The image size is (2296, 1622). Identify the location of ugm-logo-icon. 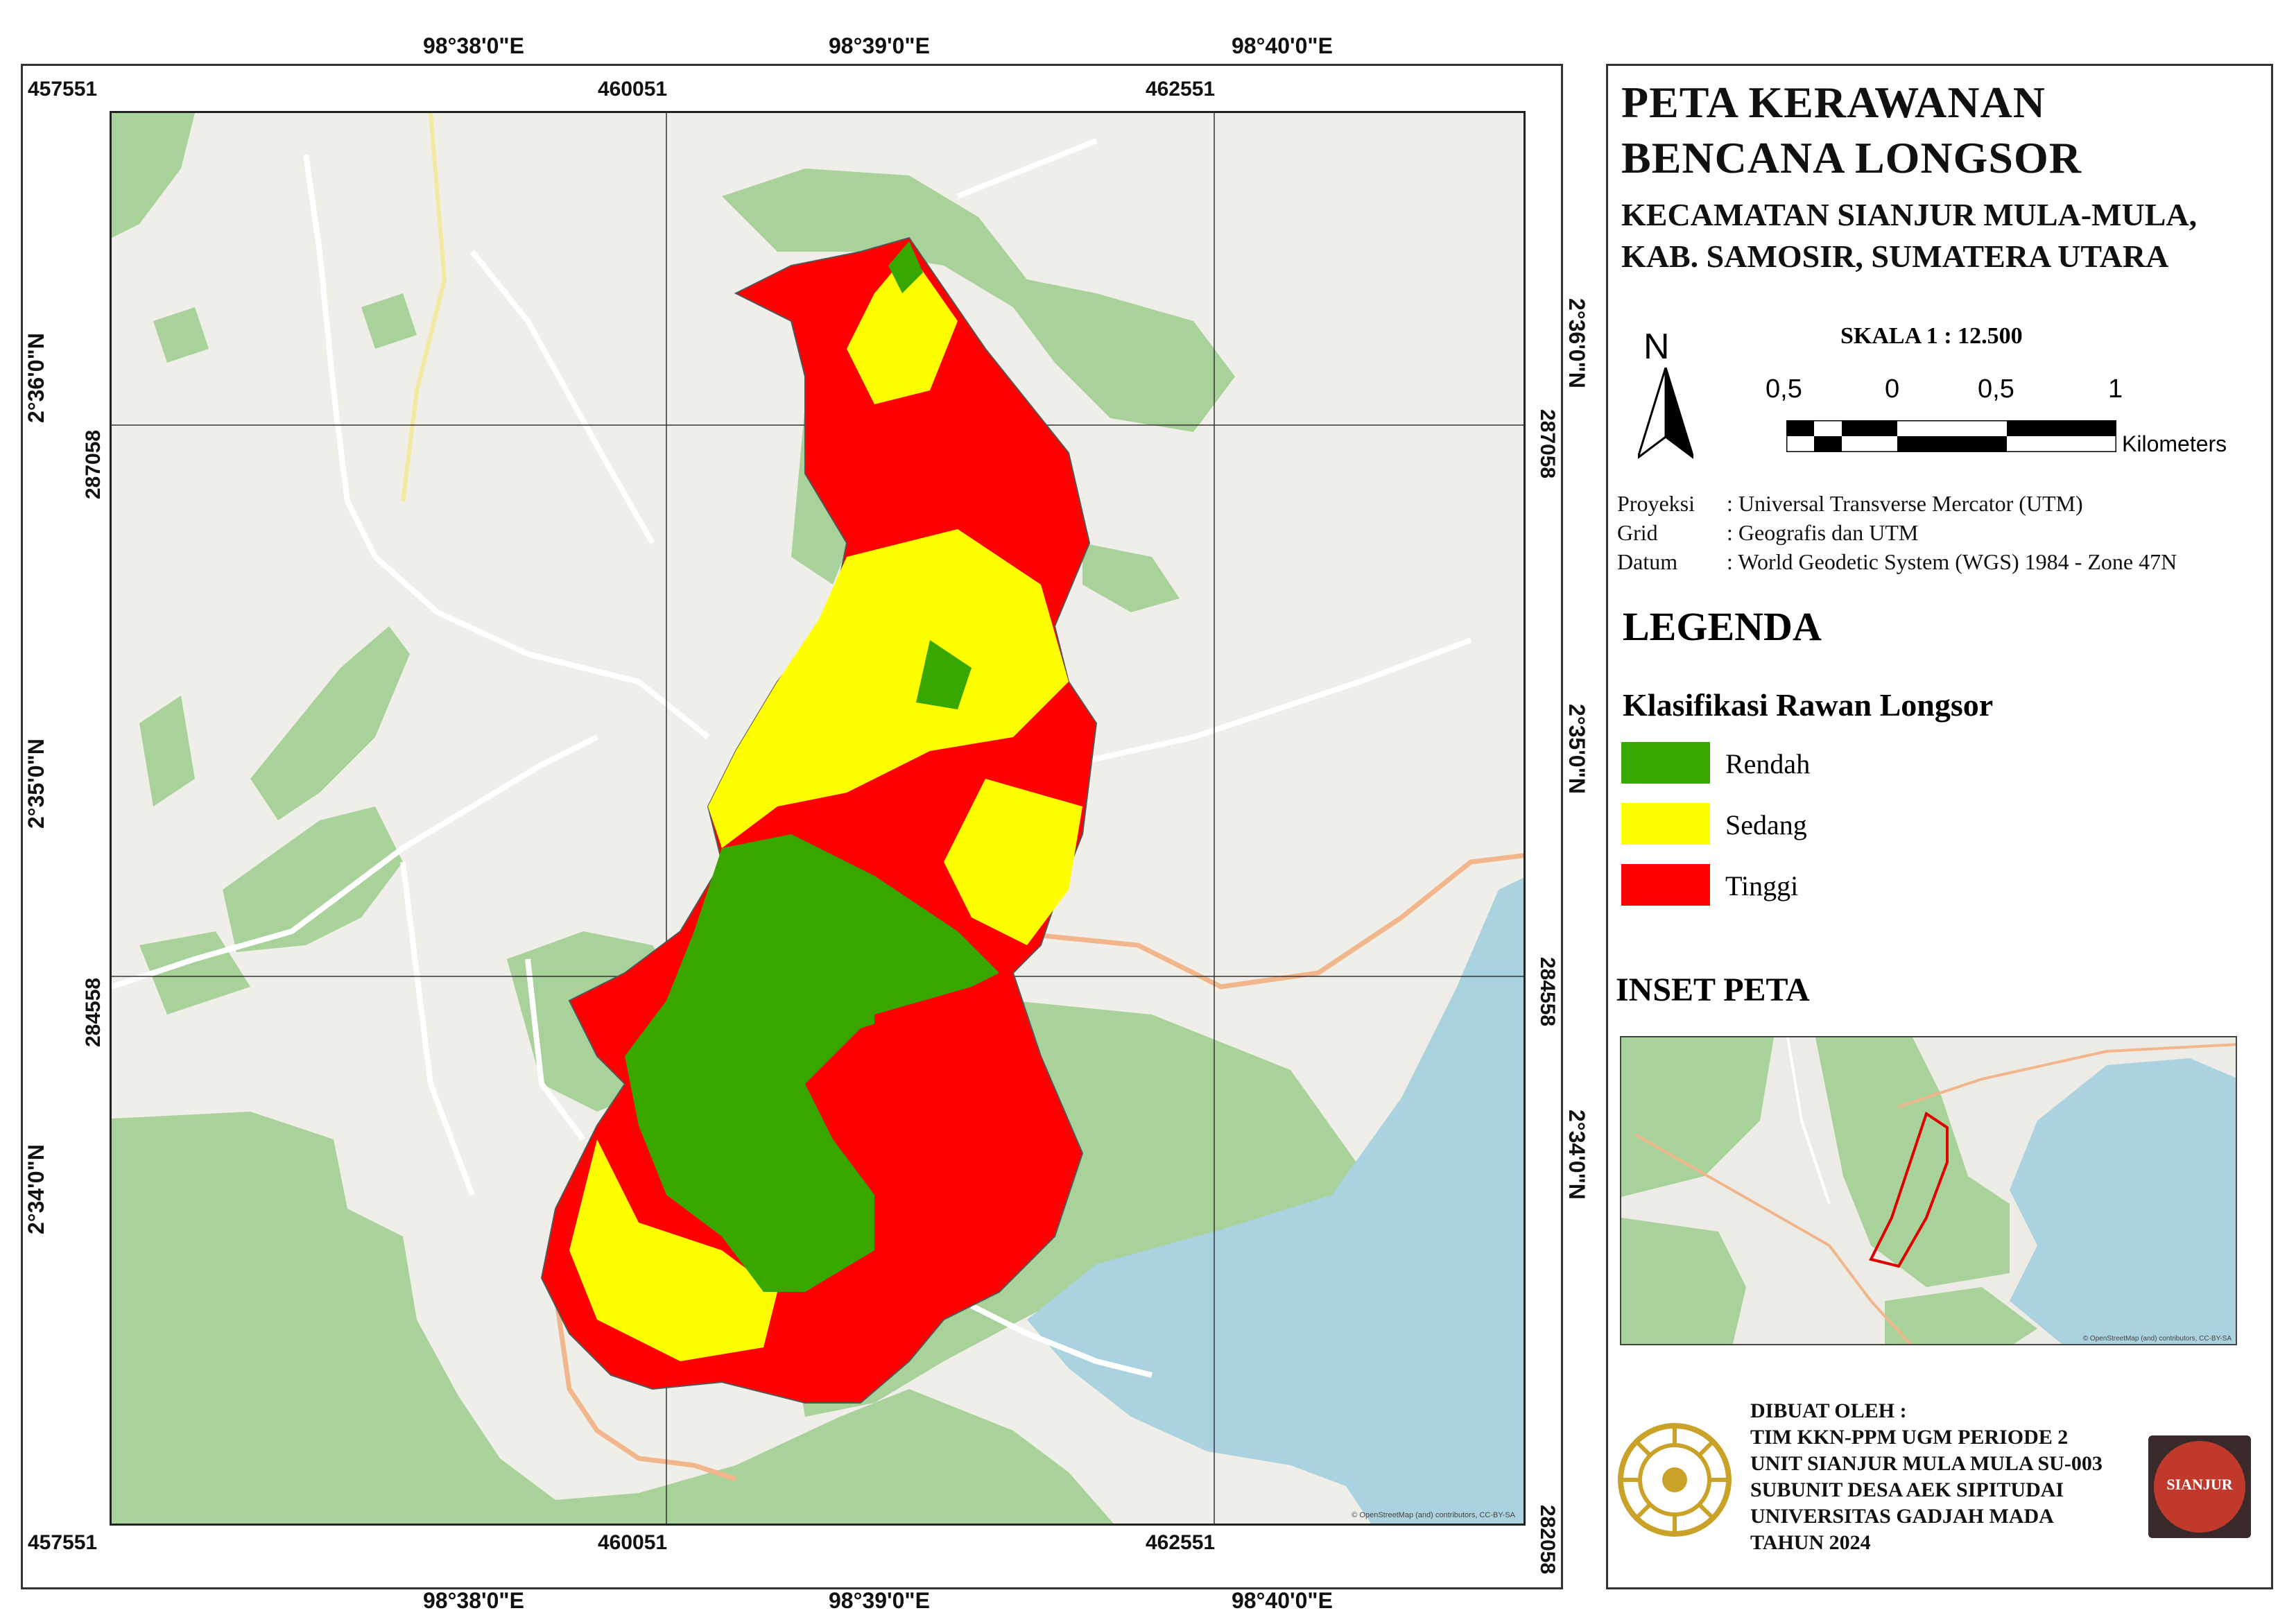
(1675, 1480).